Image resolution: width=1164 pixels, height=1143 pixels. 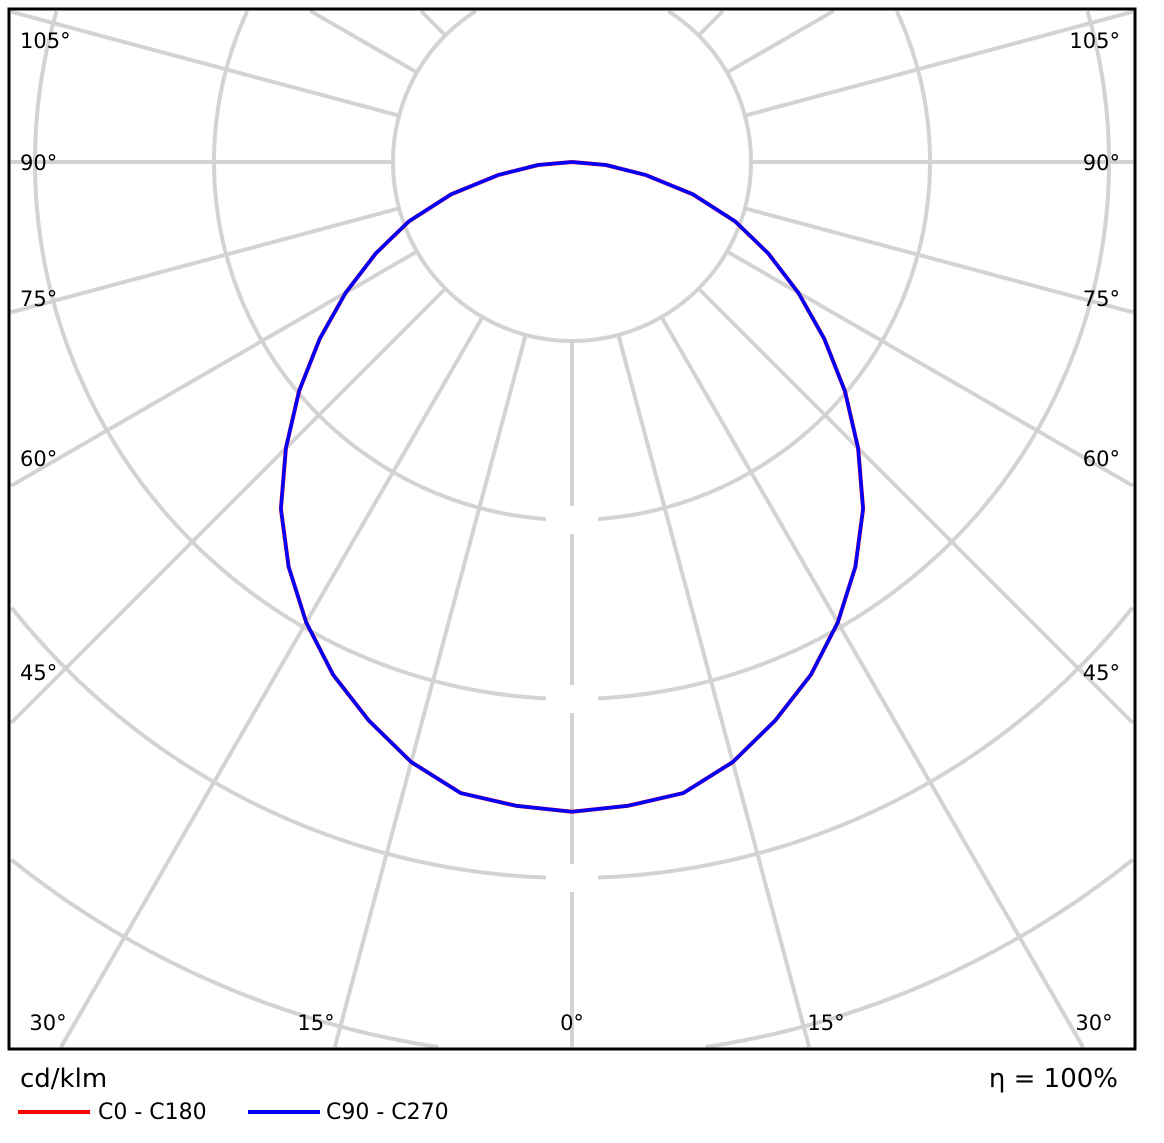 What do you see at coordinates (572, 1023) in the screenshot?
I see `bottom-angle-label: 0°` at bounding box center [572, 1023].